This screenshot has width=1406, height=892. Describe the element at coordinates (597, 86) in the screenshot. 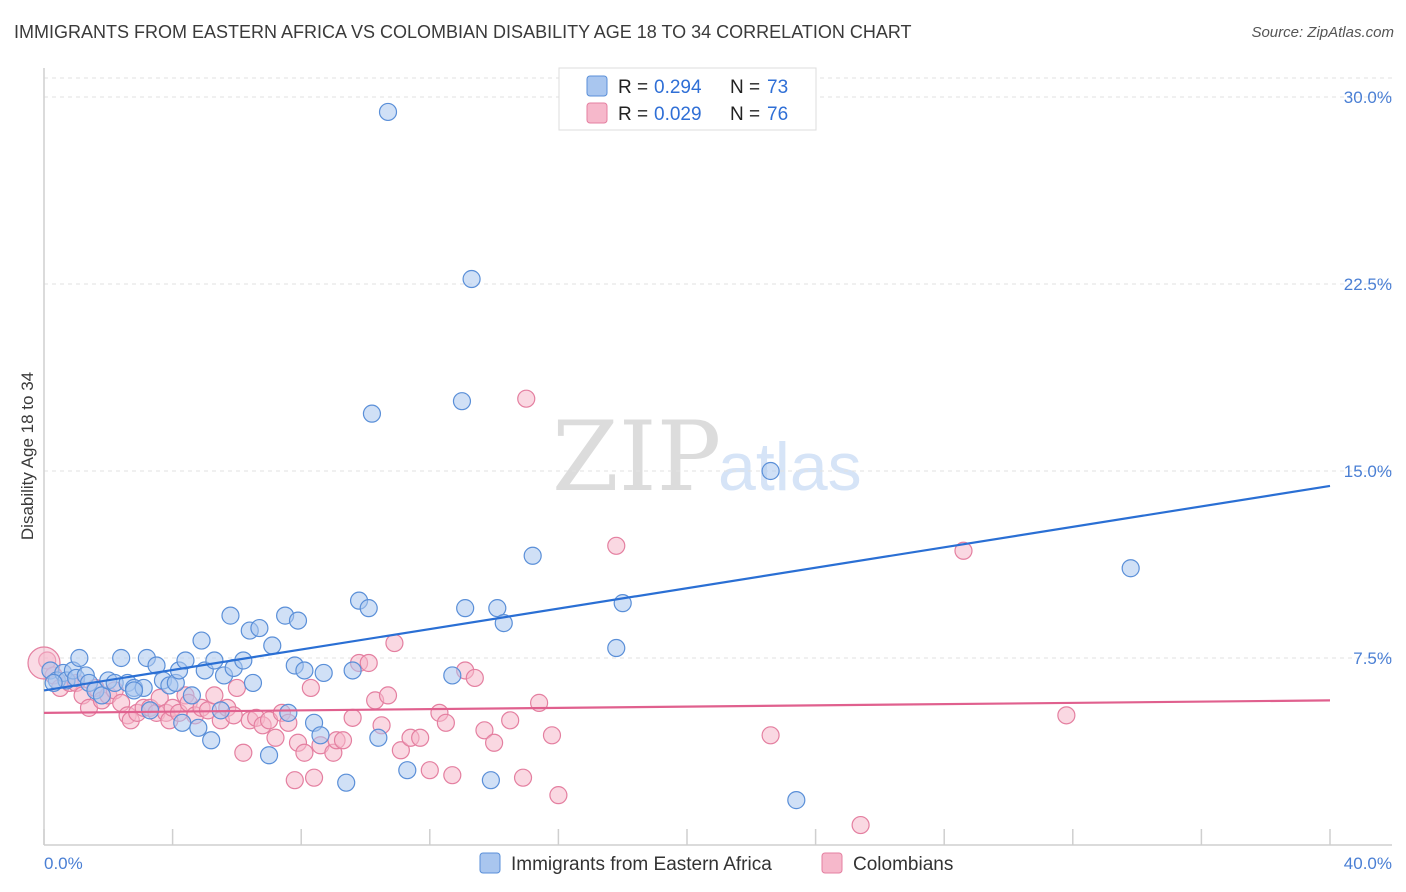

I see `legend-swatch-blue` at that location.